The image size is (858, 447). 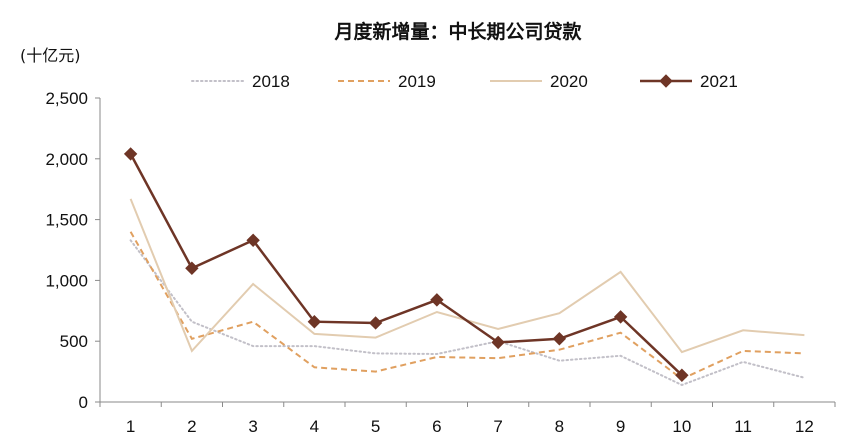 What do you see at coordinates (66, 98) in the screenshot?
I see `y-tick-label: 2,500` at bounding box center [66, 98].